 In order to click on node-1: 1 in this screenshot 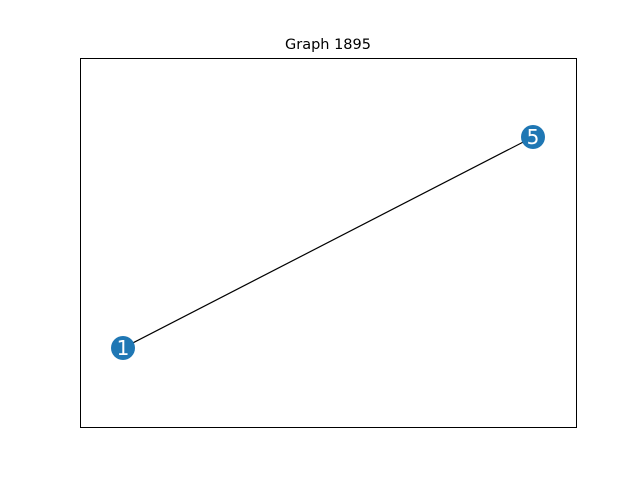, I will do `click(123, 348)`.